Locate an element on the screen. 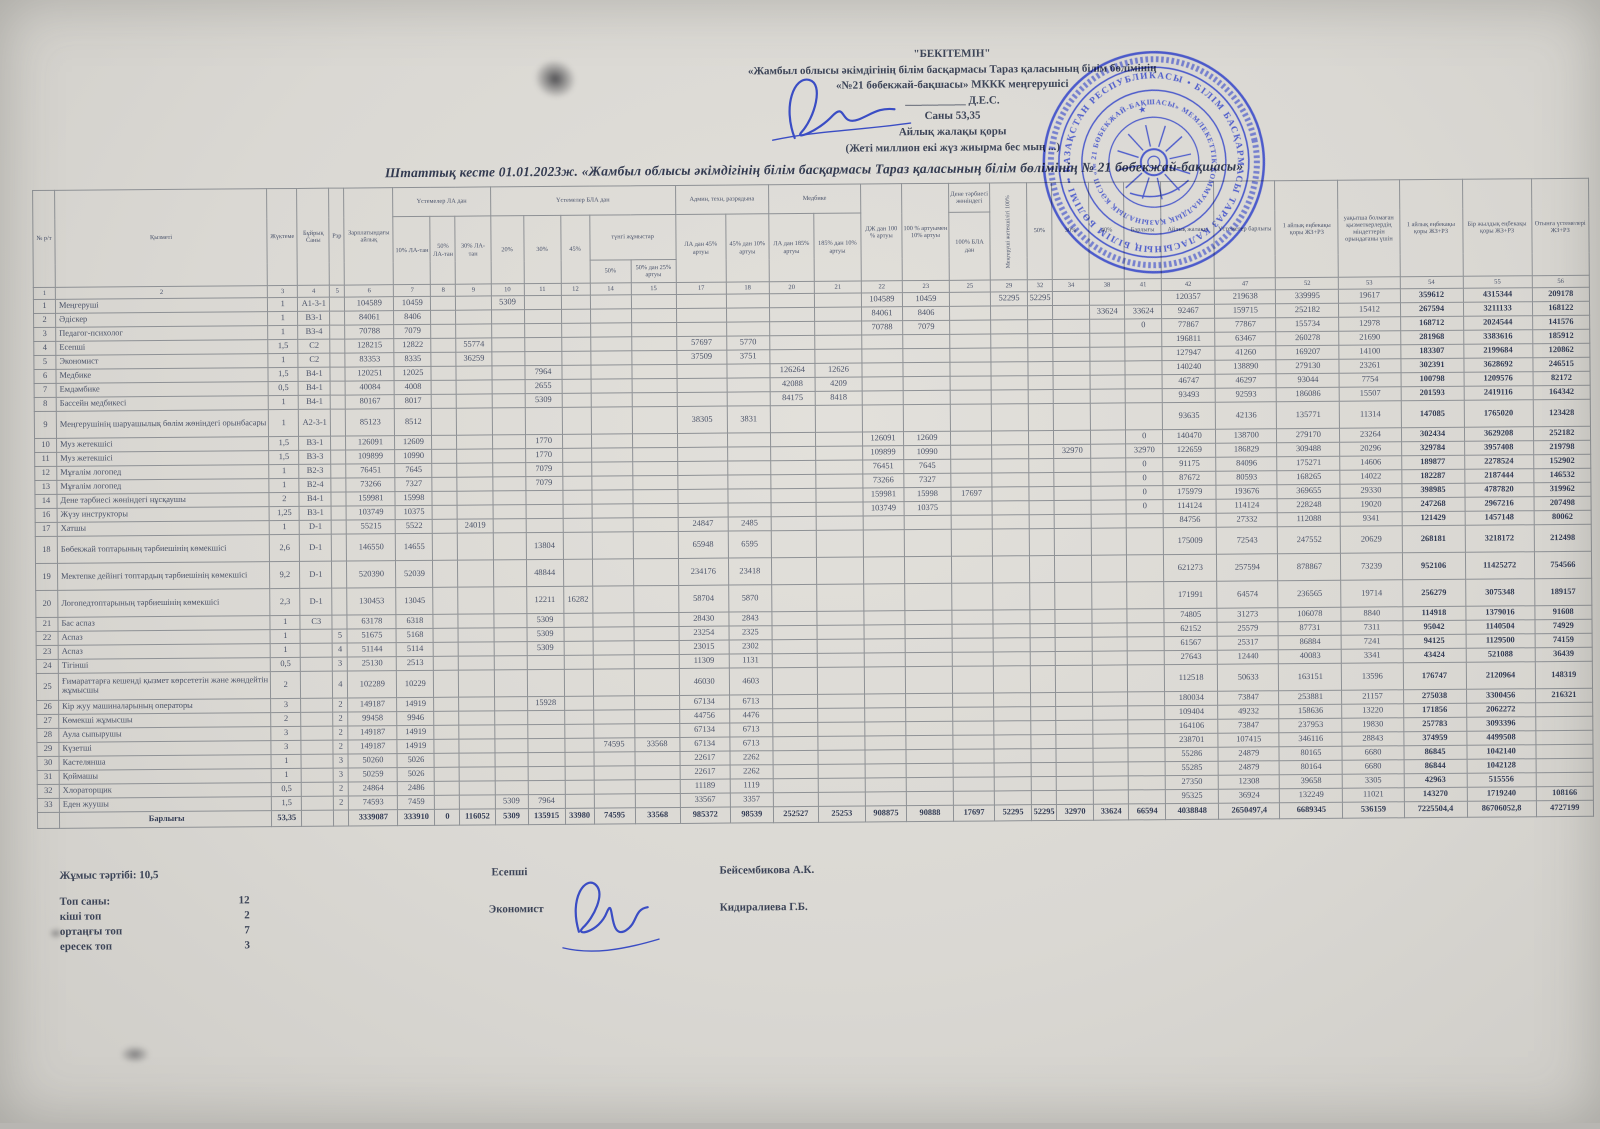 This screenshot has height=1129, width=1600. table-cell: 3339087 is located at coordinates (373, 818).